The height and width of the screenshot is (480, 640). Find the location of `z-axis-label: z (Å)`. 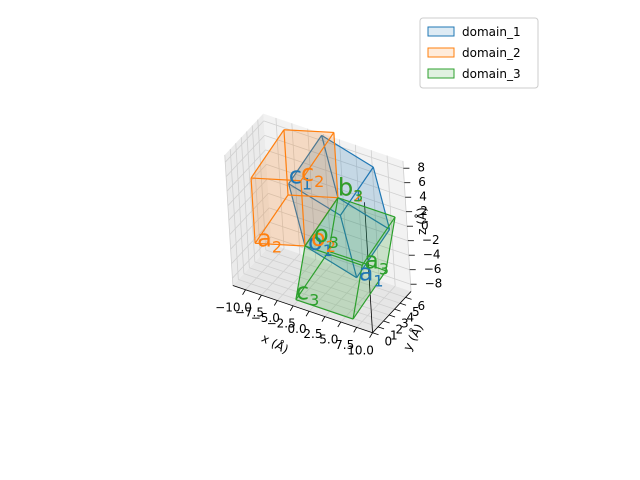

z-axis-label: z (Å) is located at coordinates (421, 221).